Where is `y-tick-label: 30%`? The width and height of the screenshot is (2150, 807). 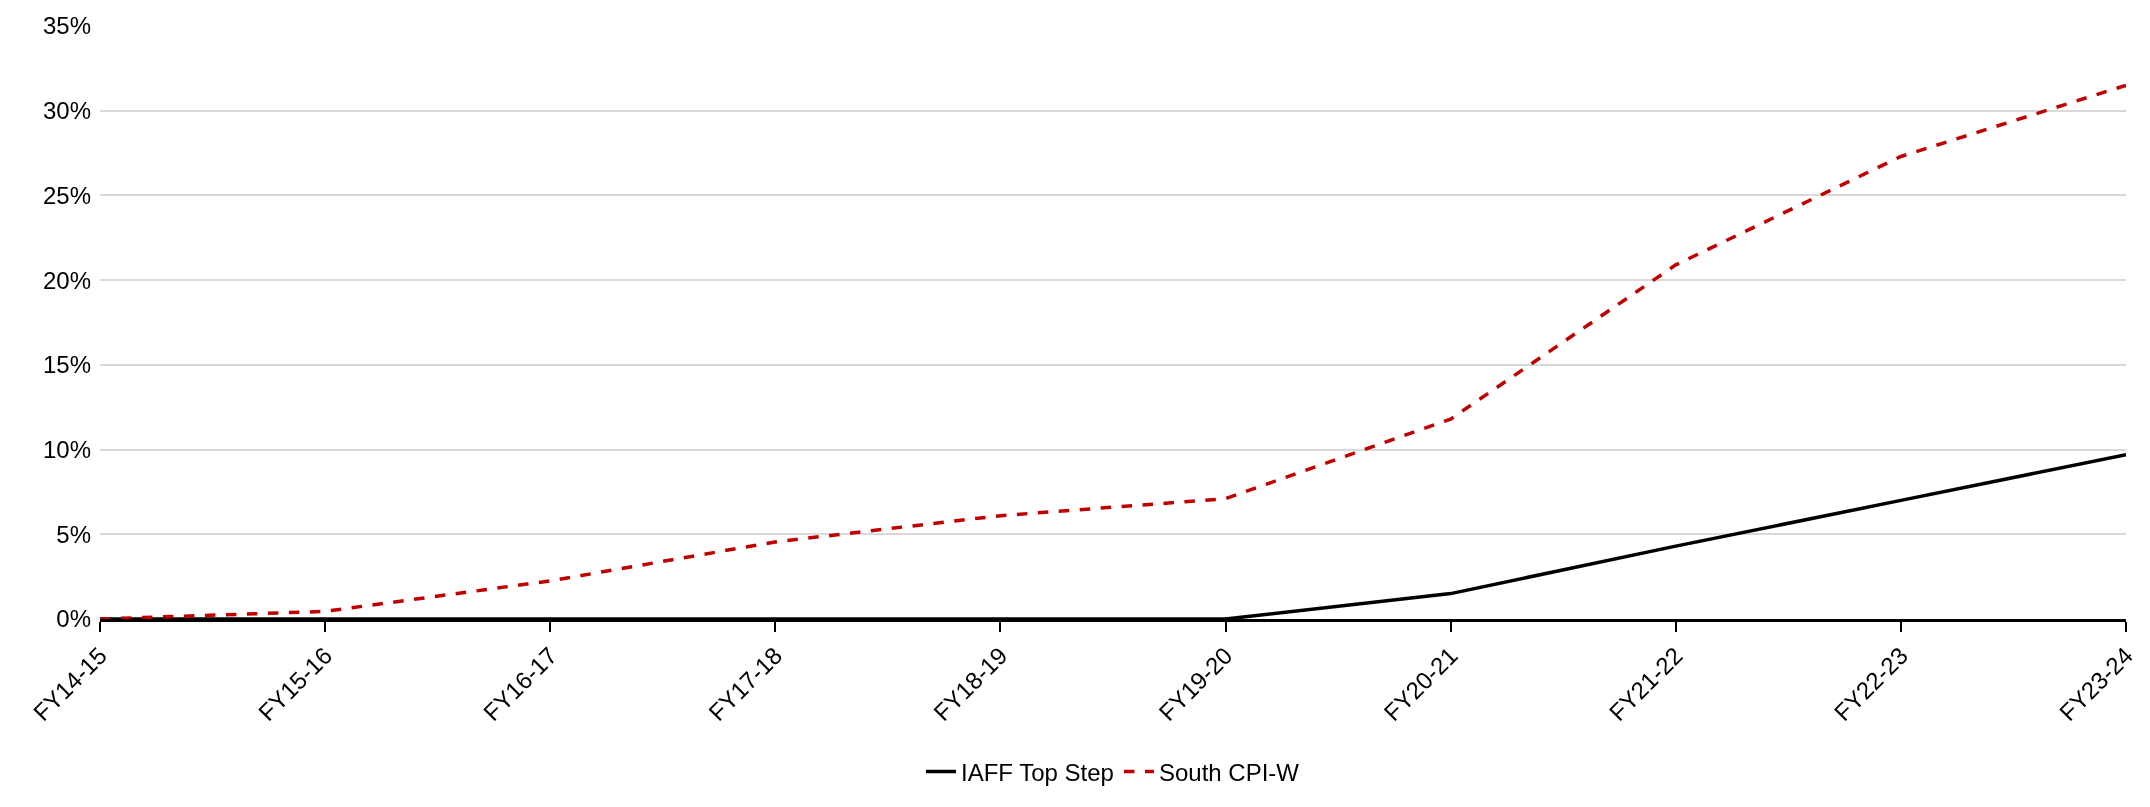
y-tick-label: 30% is located at coordinates (66, 111).